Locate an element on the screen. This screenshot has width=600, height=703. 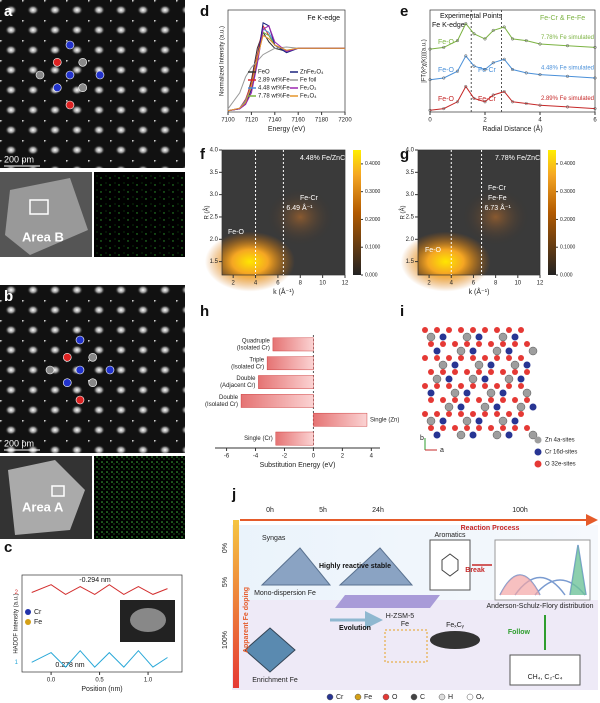
x-tick-label: 10 is located at coordinates (517, 284).